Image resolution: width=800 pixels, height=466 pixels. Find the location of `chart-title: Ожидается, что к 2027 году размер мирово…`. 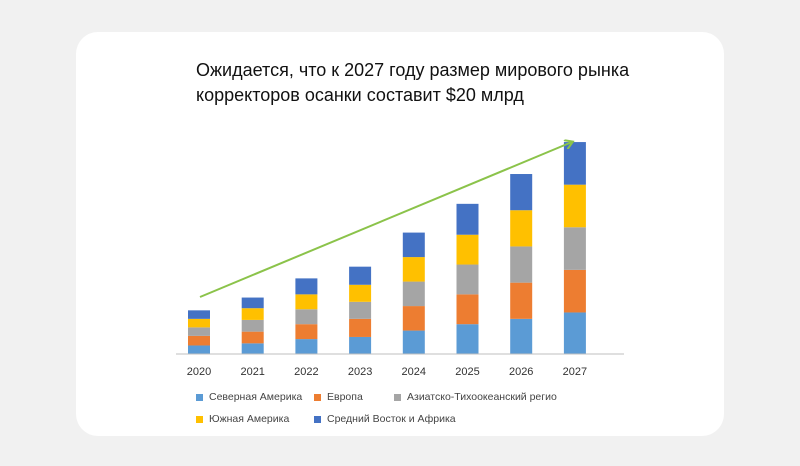

chart-title: Ожидается, что к 2027 году размер мирово… is located at coordinates (413, 82).